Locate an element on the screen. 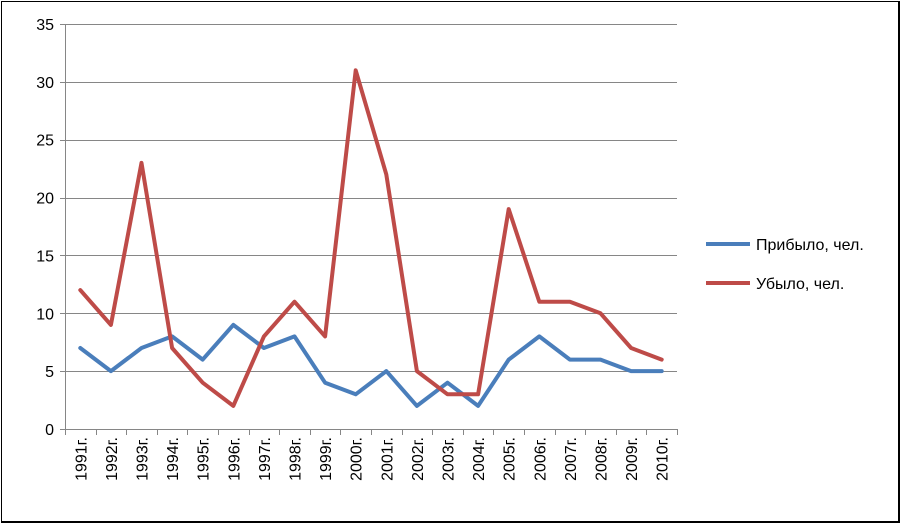  x-tick-label: 2001г. is located at coordinates (387, 459).